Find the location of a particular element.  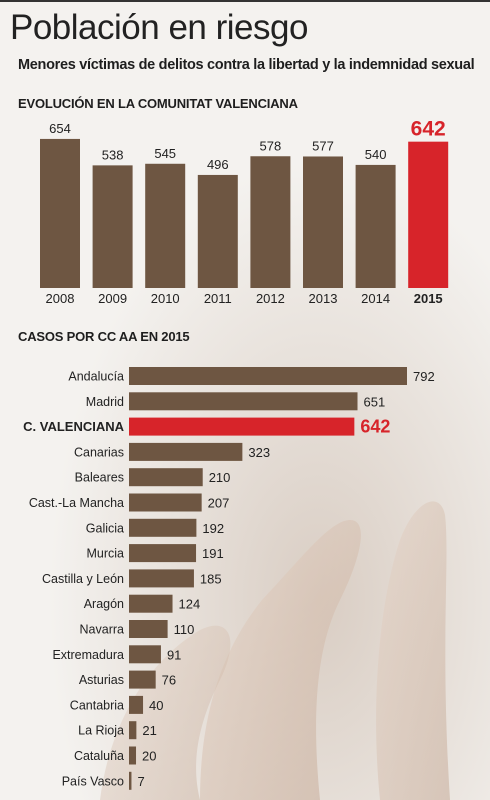

value-label-la-rioja: 21 is located at coordinates (149, 730).